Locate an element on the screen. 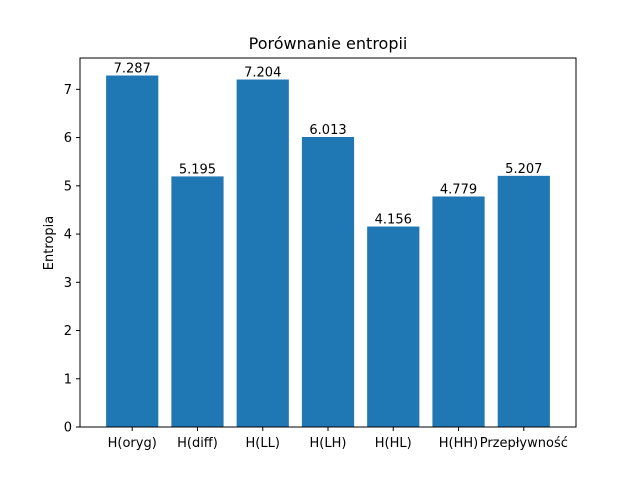  y-axis-label: Entropia is located at coordinates (49, 243).